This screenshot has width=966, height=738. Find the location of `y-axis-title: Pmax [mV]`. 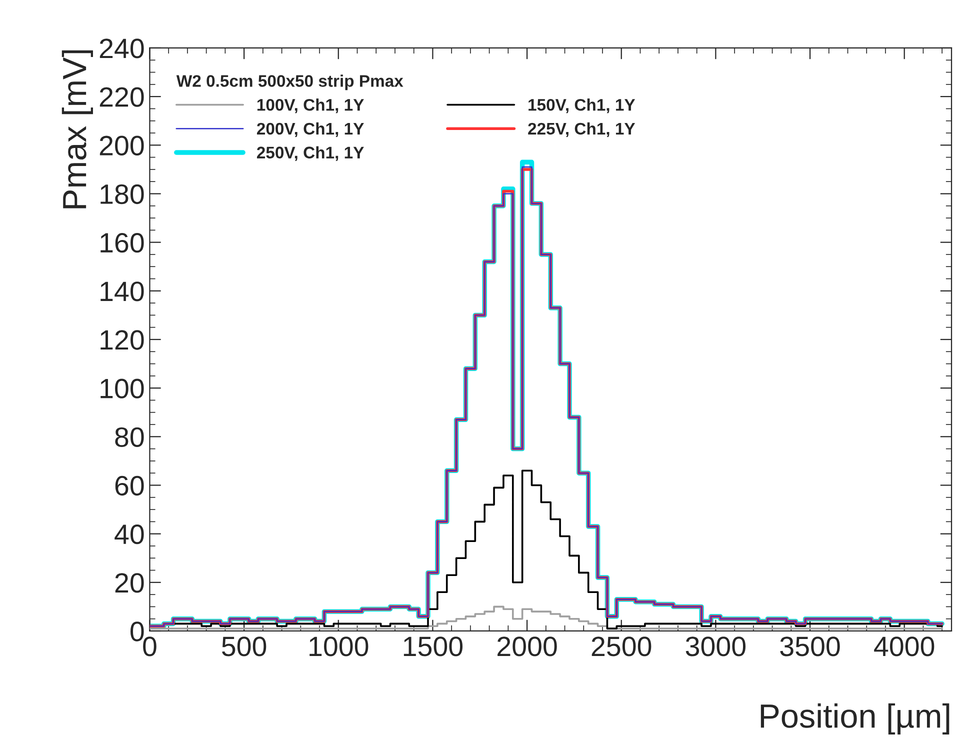

y-axis-title: Pmax [mV] is located at coordinates (77, 129).